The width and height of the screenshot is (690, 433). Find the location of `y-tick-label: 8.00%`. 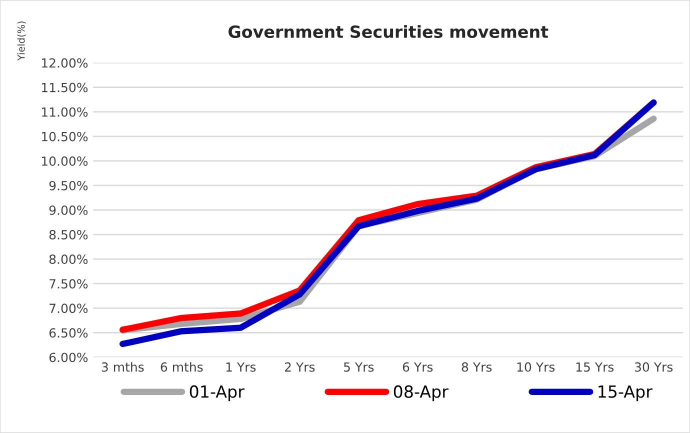

y-tick-label: 8.00% is located at coordinates (68, 259).